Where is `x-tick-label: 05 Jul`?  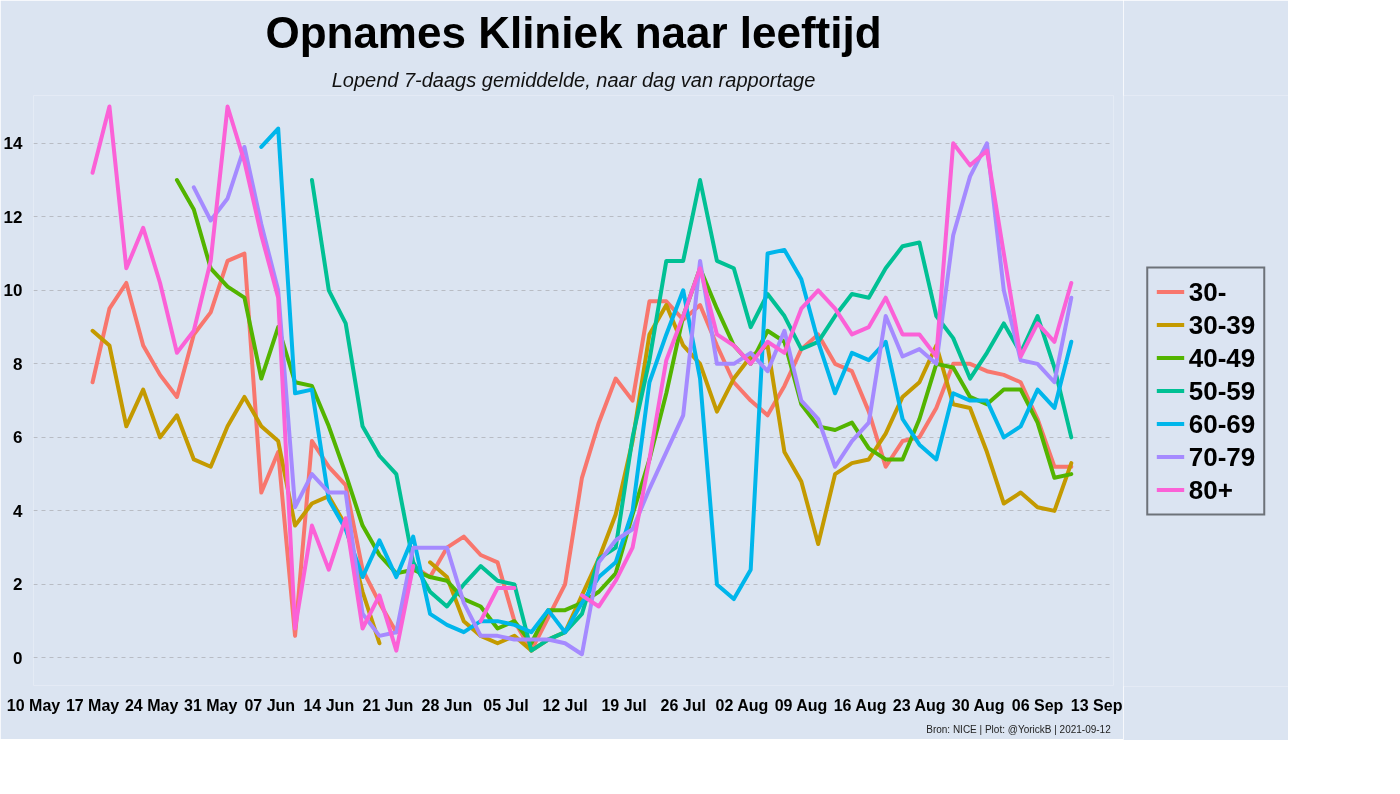
x-tick-label: 05 Jul is located at coordinates (506, 705).